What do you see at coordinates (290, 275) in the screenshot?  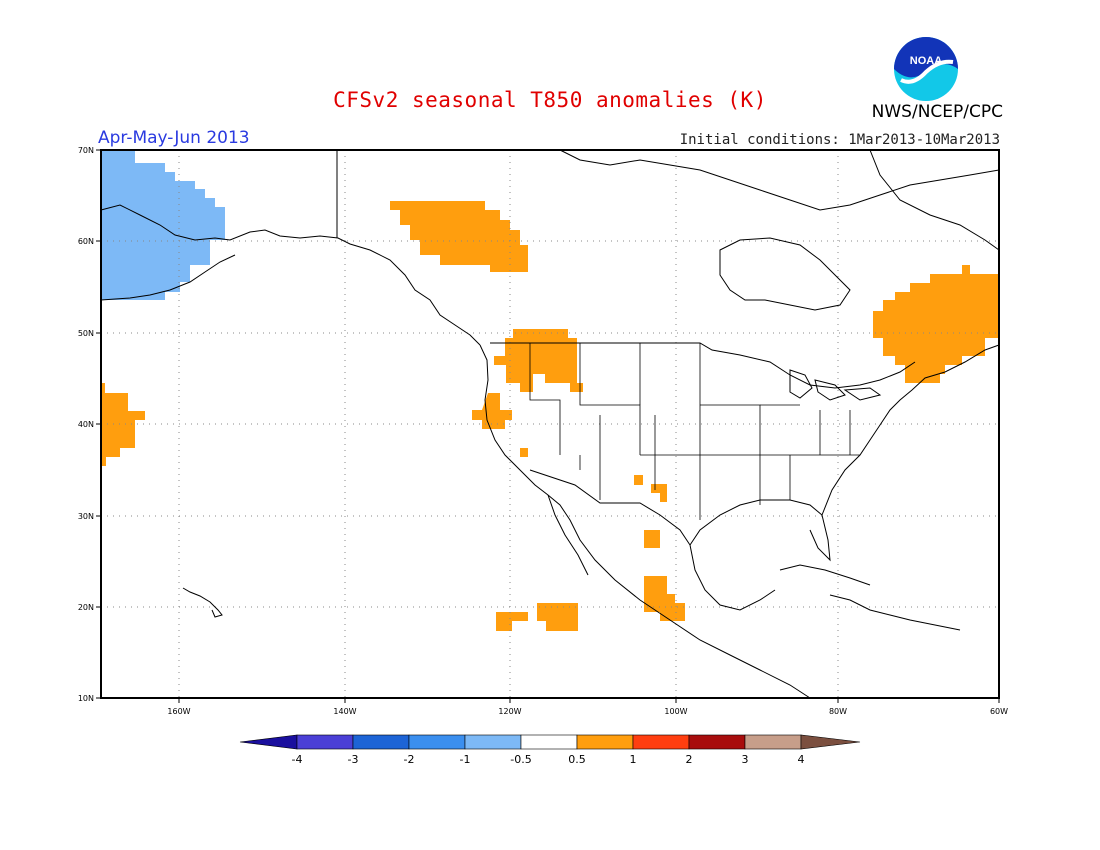 I see `alaska-coast` at bounding box center [290, 275].